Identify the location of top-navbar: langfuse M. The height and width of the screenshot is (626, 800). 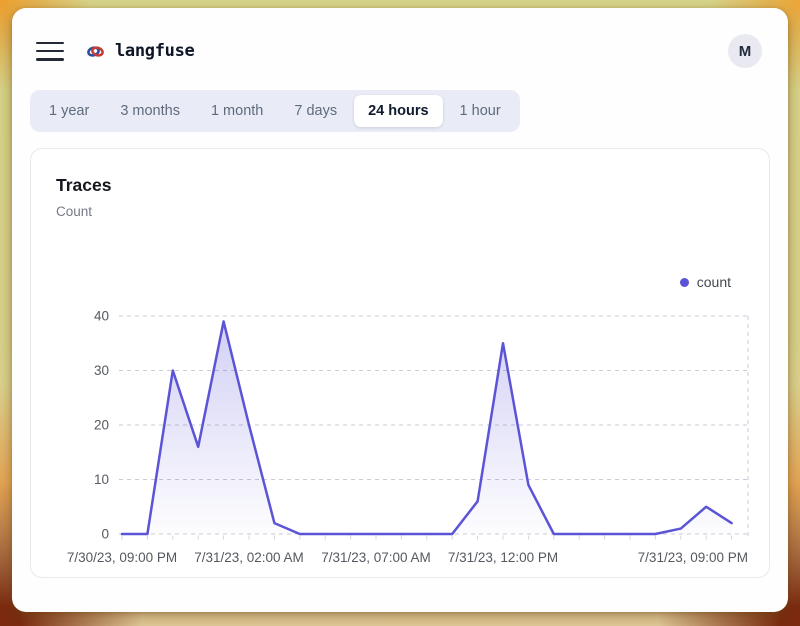
(400, 38).